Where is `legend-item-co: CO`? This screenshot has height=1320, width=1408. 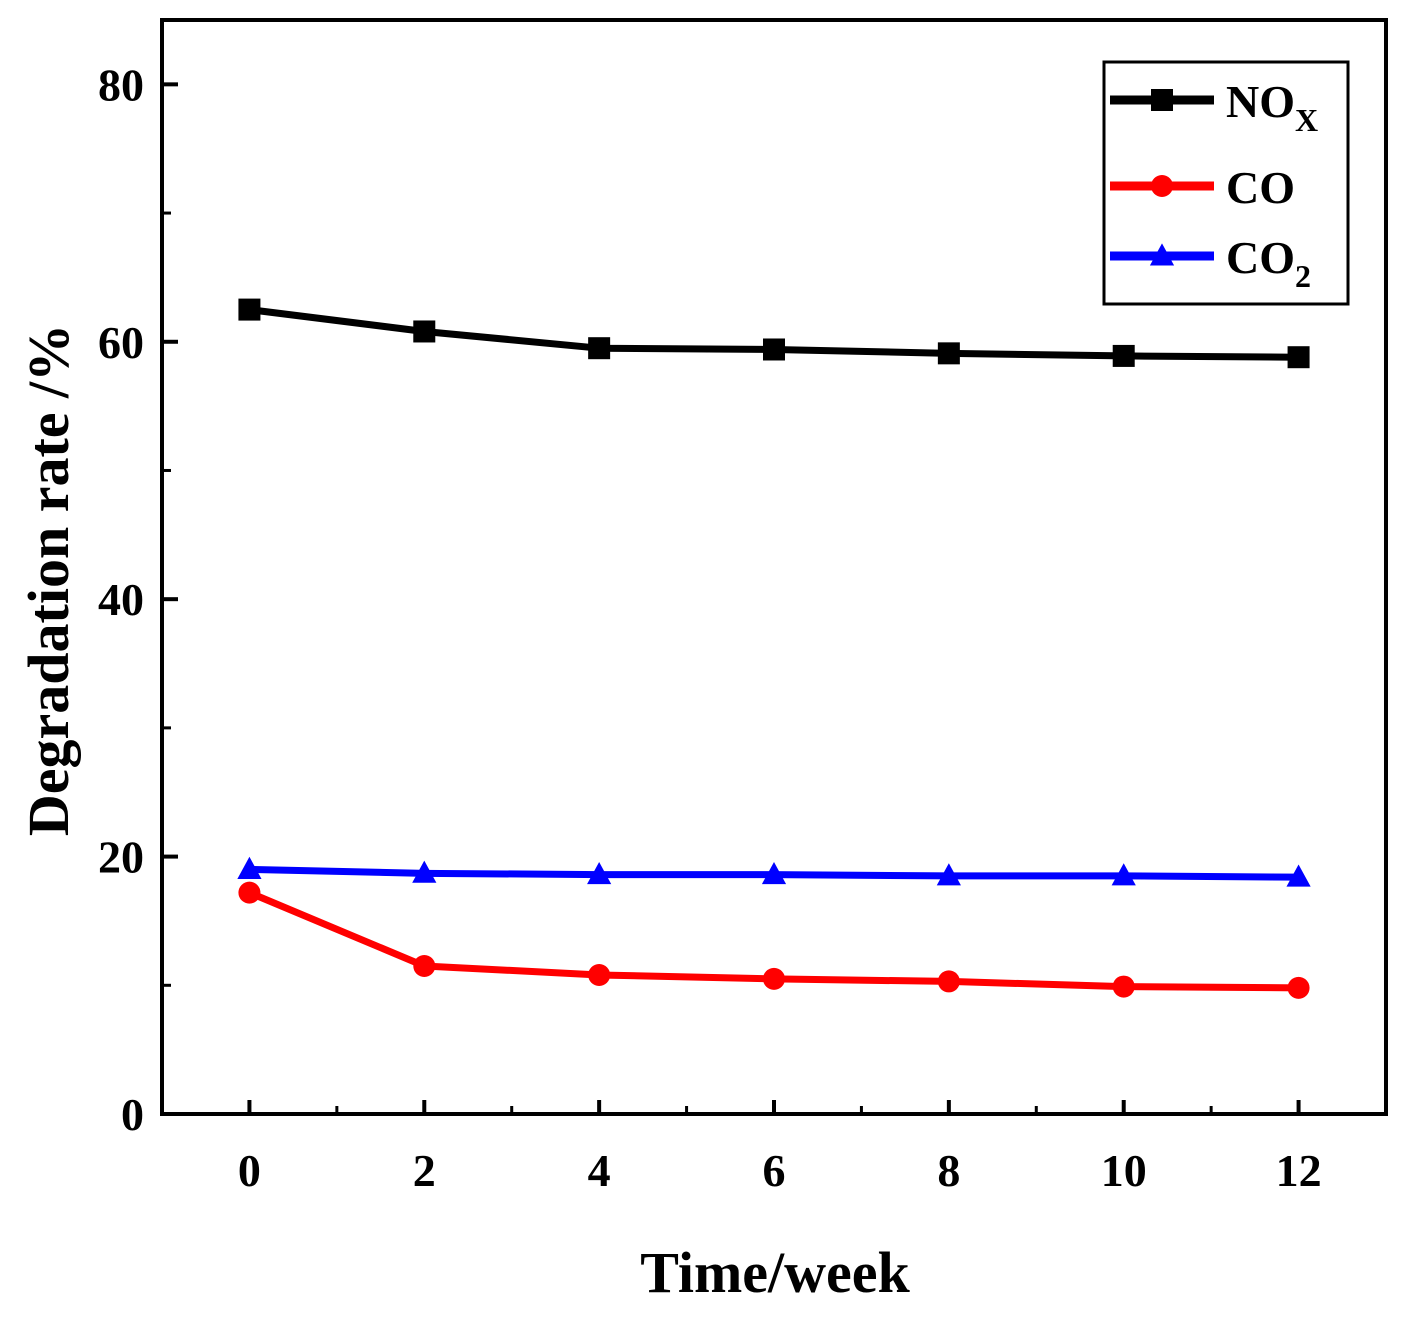 legend-item-co: CO is located at coordinates (1202, 187).